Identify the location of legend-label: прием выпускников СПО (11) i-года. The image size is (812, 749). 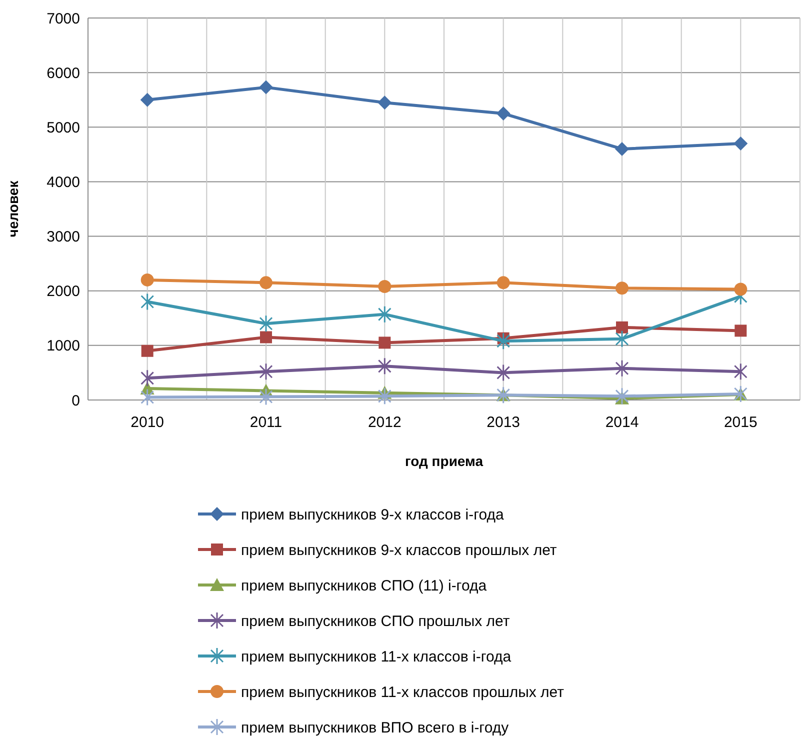
(364, 585).